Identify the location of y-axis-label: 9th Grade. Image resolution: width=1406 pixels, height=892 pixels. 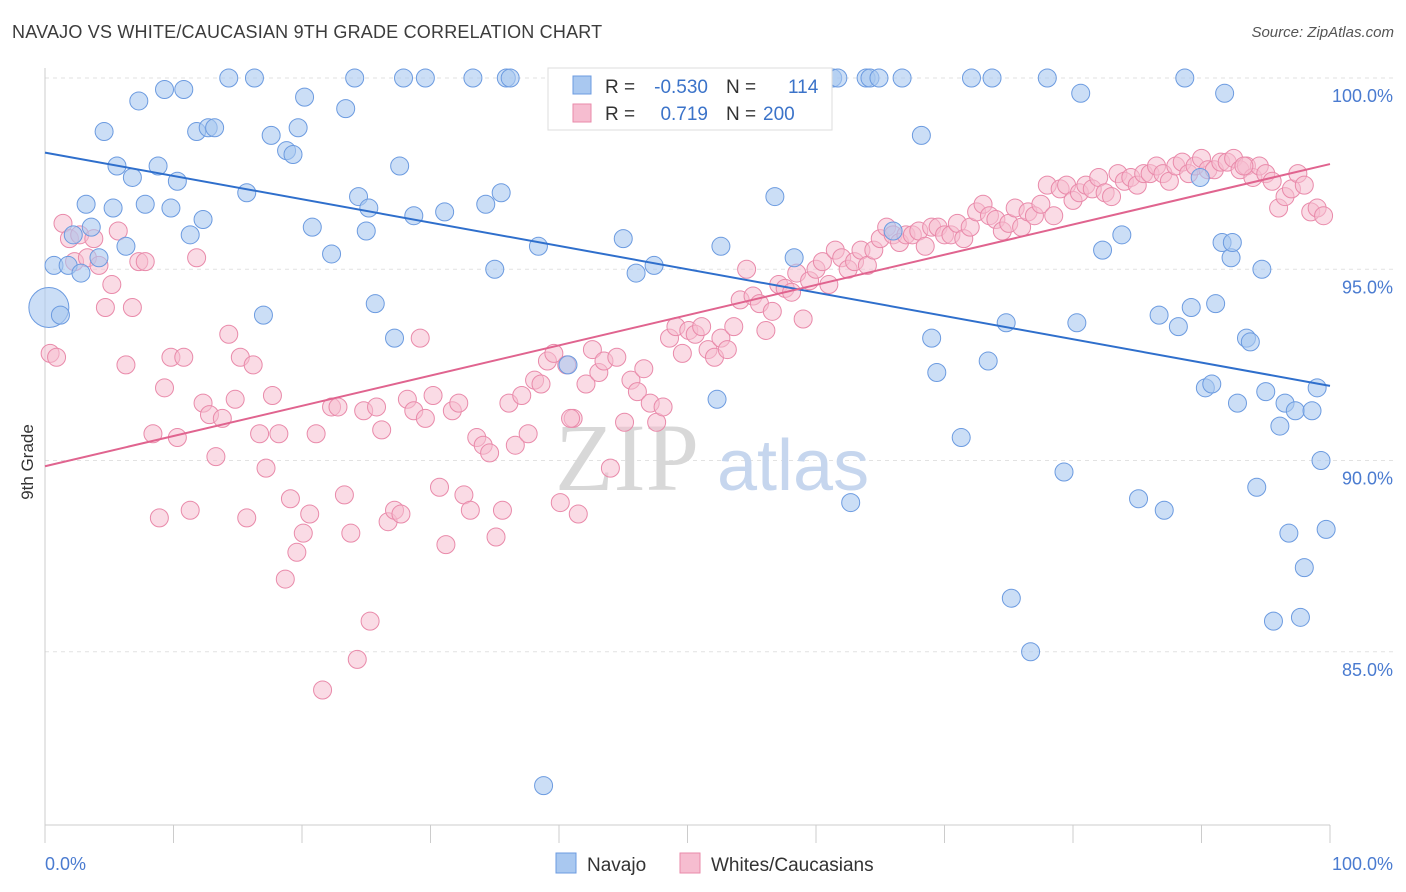
(27, 462).